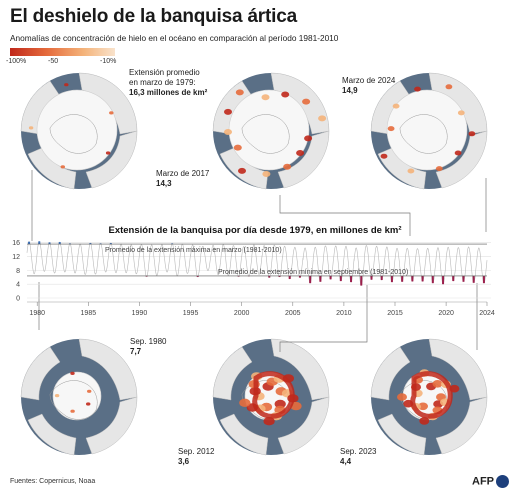  Describe the element at coordinates (37, 313) in the screenshot. I see `x-tick-label: 1980` at that location.